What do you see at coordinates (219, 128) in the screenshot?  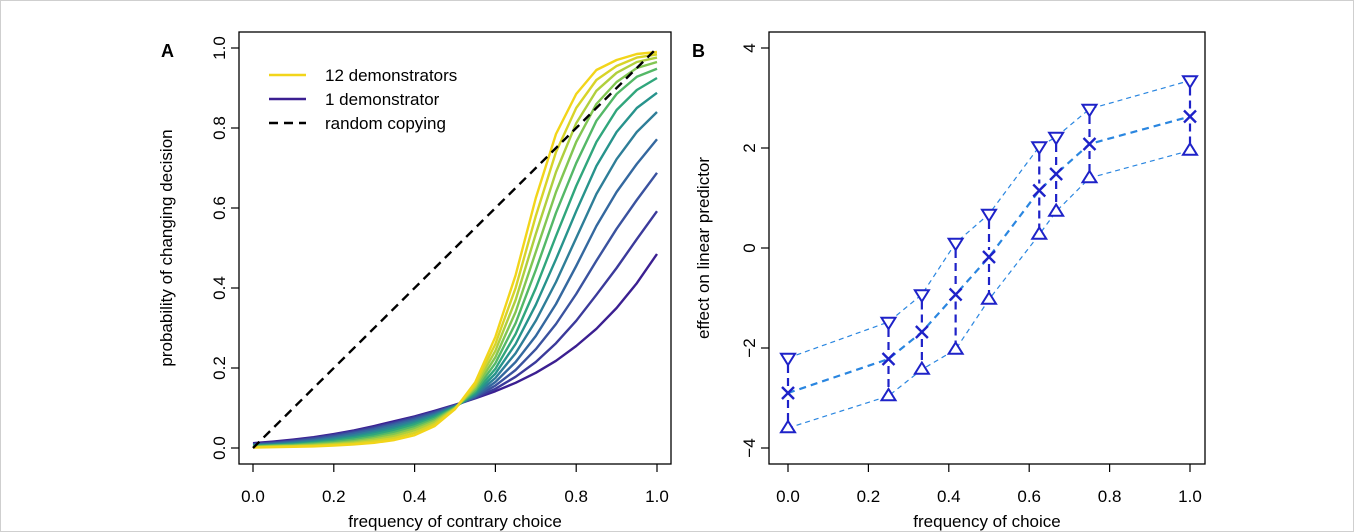 I see `panel-a-y-tick-label: 0.8` at bounding box center [219, 128].